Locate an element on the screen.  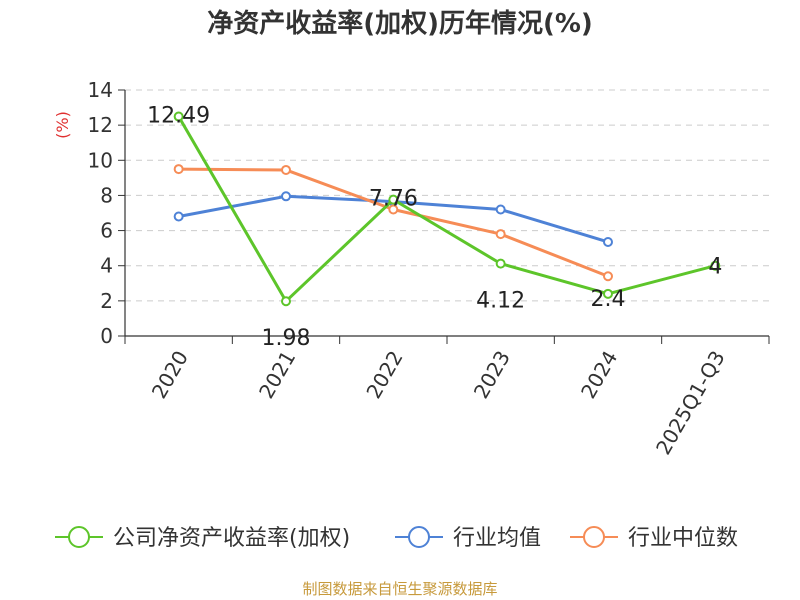
legend-label: 行业均值 is located at coordinates (497, 538).